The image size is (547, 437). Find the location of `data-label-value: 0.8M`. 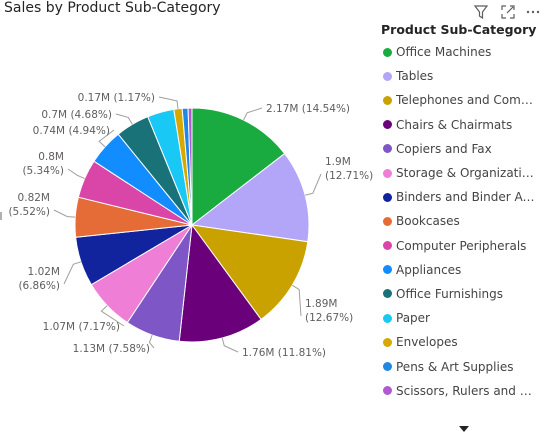

data-label-value: 0.8M is located at coordinates (51, 157).